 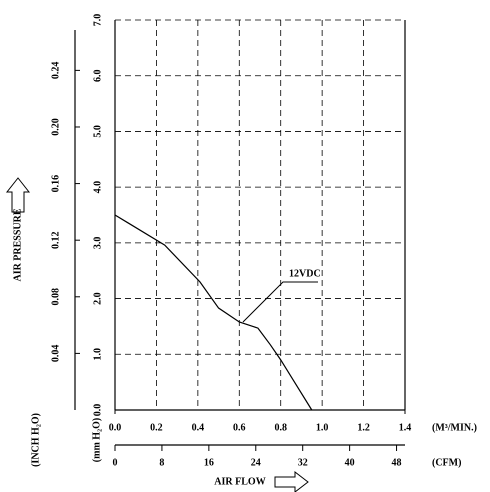 What do you see at coordinates (18, 195) in the screenshot?
I see `up-arrow` at bounding box center [18, 195].